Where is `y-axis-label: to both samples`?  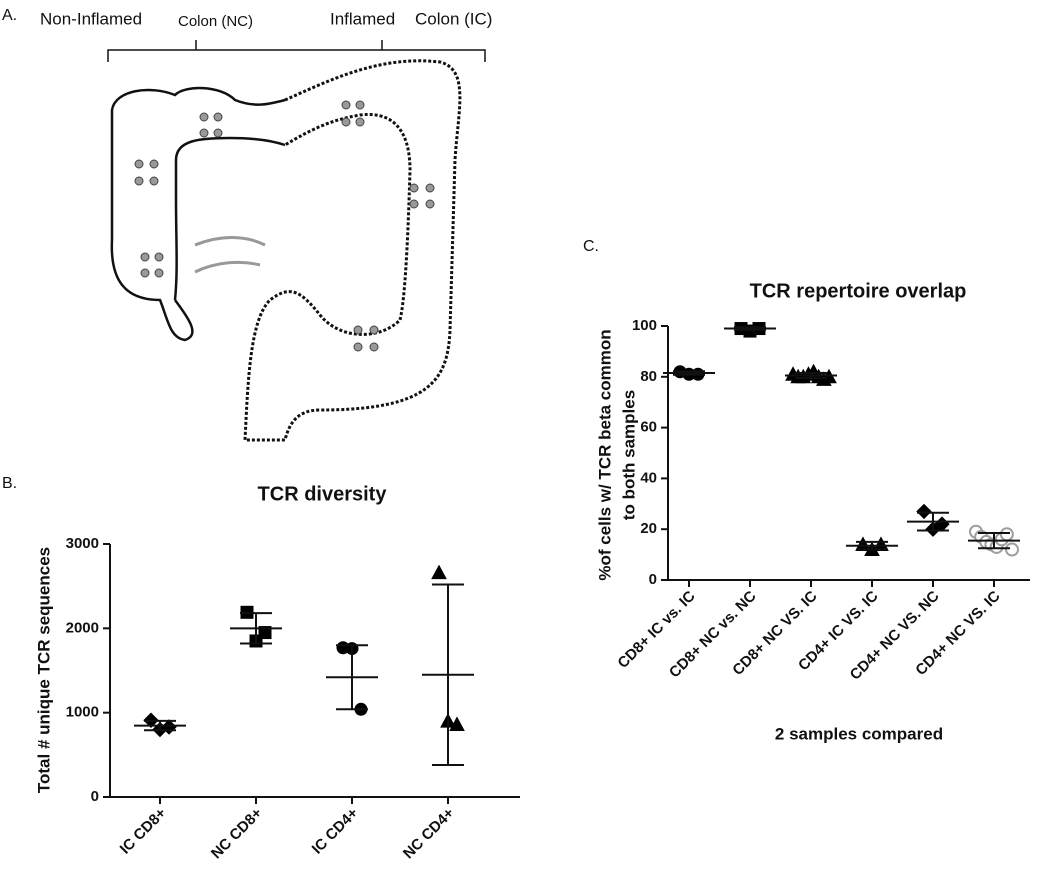
y-axis-label: to both samples is located at coordinates (628, 455).